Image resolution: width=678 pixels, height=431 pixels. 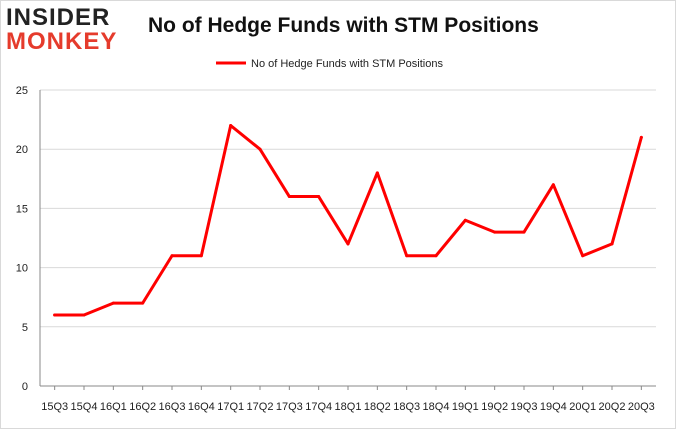 What do you see at coordinates (553, 407) in the screenshot?
I see `x-tick-label: 19Q4` at bounding box center [553, 407].